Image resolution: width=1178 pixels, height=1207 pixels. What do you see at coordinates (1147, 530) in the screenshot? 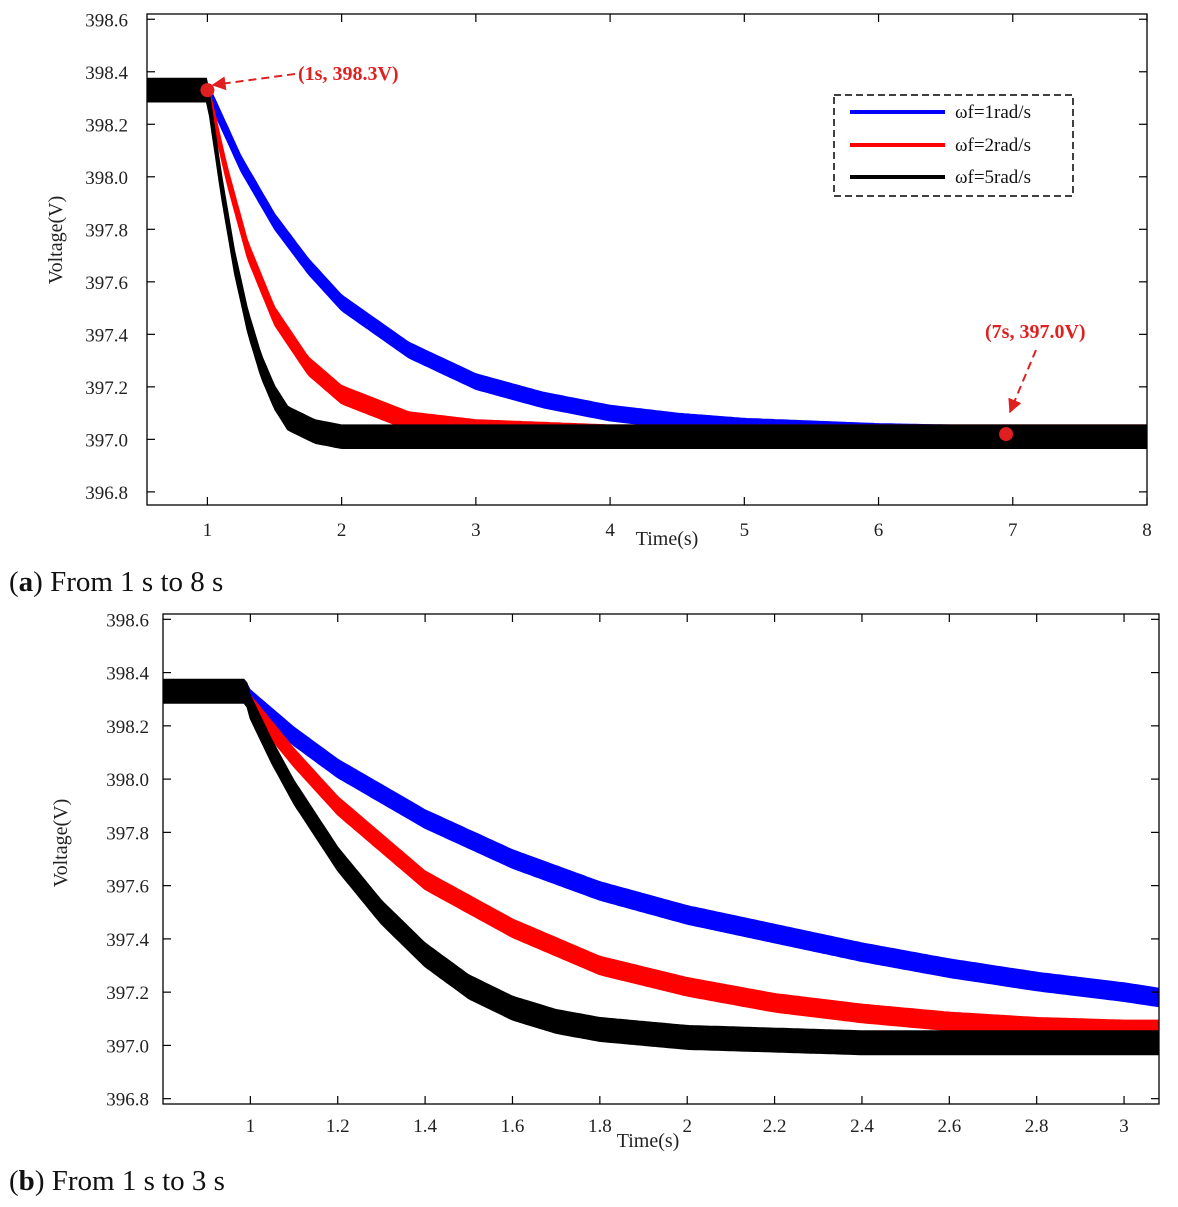
I see `x-tick-label: 8` at bounding box center [1147, 530].